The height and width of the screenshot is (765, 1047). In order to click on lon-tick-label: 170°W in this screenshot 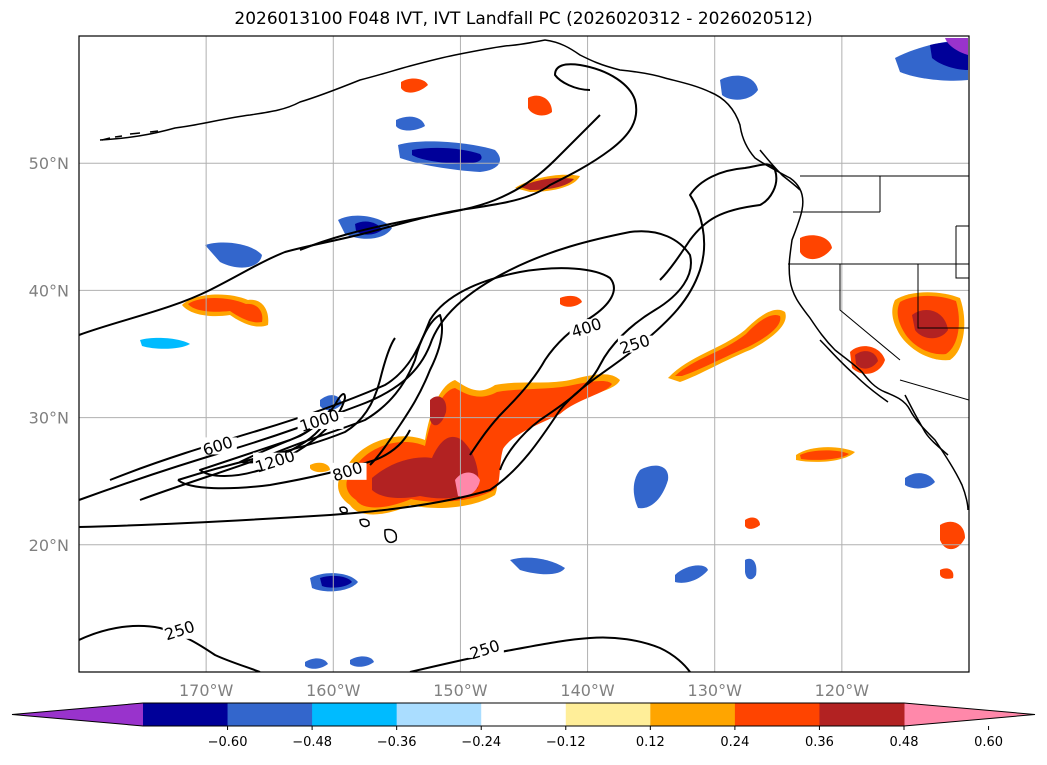, I will do `click(206, 690)`.